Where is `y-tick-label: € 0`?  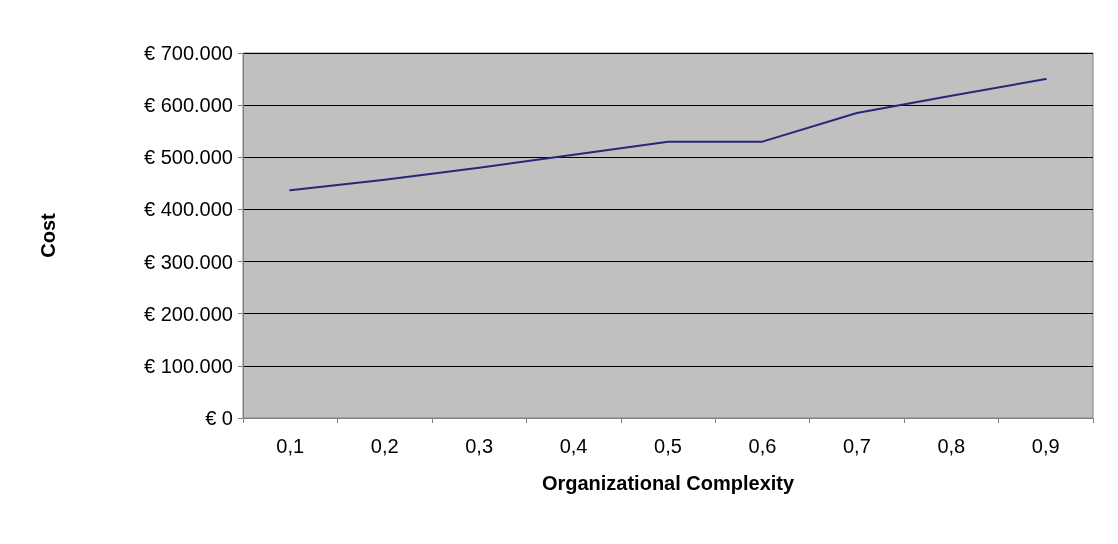 y-tick-label: € 0 is located at coordinates (219, 418).